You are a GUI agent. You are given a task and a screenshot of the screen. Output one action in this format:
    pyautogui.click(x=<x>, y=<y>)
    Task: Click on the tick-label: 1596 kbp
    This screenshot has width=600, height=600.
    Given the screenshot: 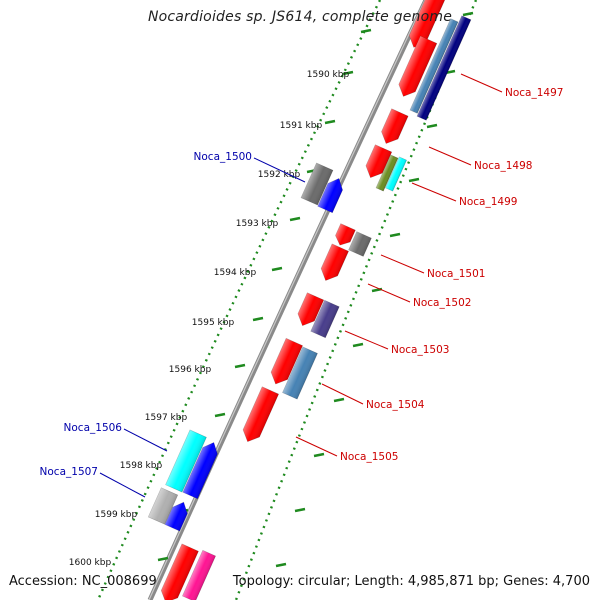 What is the action you would take?
    pyautogui.click(x=190, y=370)
    